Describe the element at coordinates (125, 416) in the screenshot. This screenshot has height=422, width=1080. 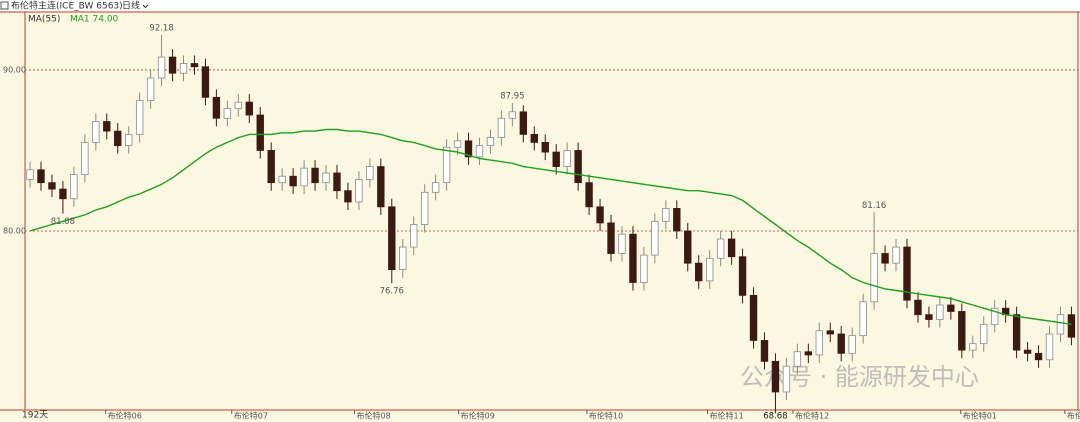
I see `x-tick-label: 布伦特06` at that location.